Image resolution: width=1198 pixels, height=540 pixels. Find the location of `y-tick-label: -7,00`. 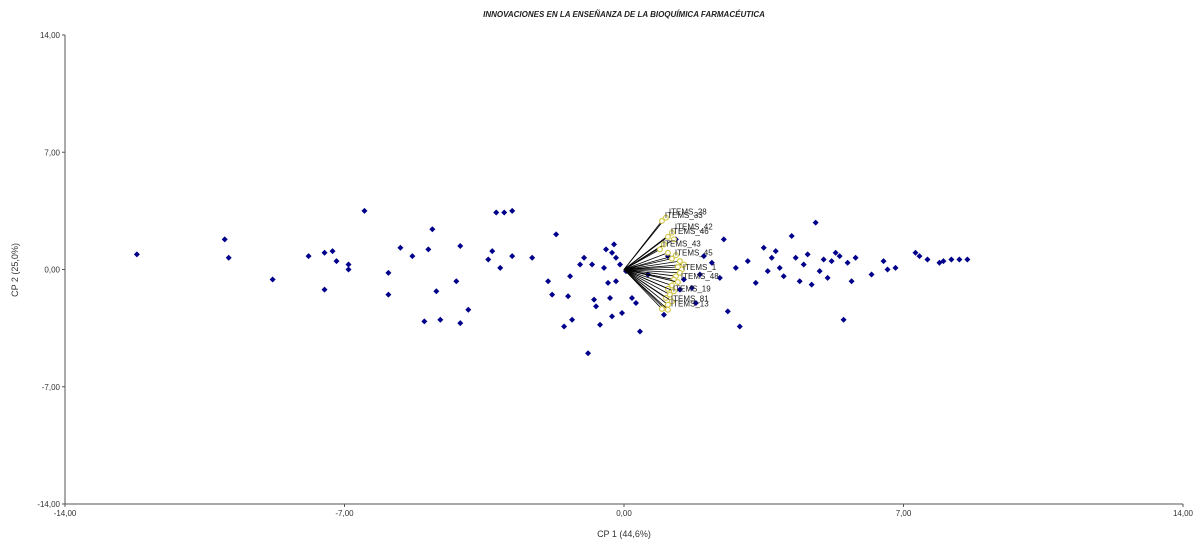

y-tick-label: -7,00 is located at coordinates (51, 387).